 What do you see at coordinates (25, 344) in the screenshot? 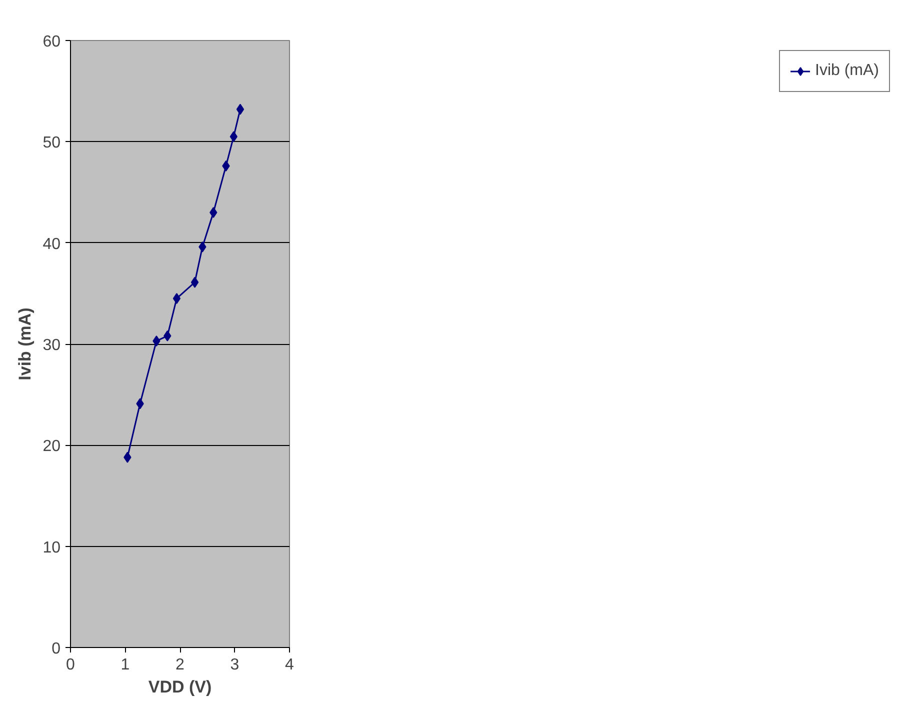
I see `y-axis-title: Ivib (mA)` at bounding box center [25, 344].